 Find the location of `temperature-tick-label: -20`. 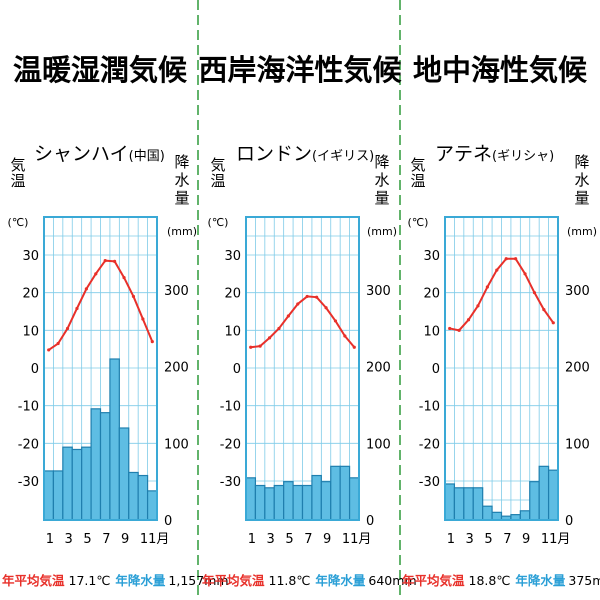

temperature-tick-label: -20 is located at coordinates (429, 444).